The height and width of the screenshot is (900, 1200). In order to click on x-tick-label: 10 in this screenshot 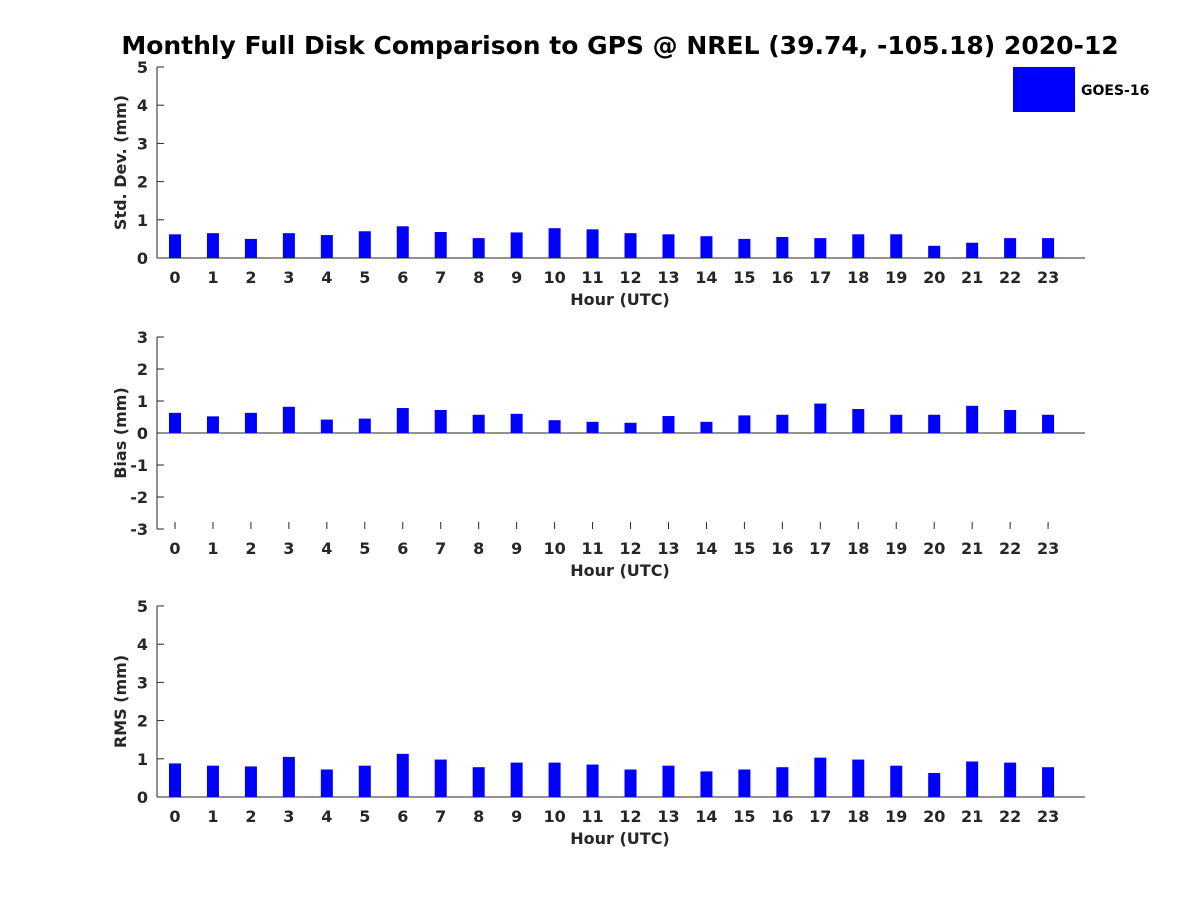, I will do `click(554, 548)`.